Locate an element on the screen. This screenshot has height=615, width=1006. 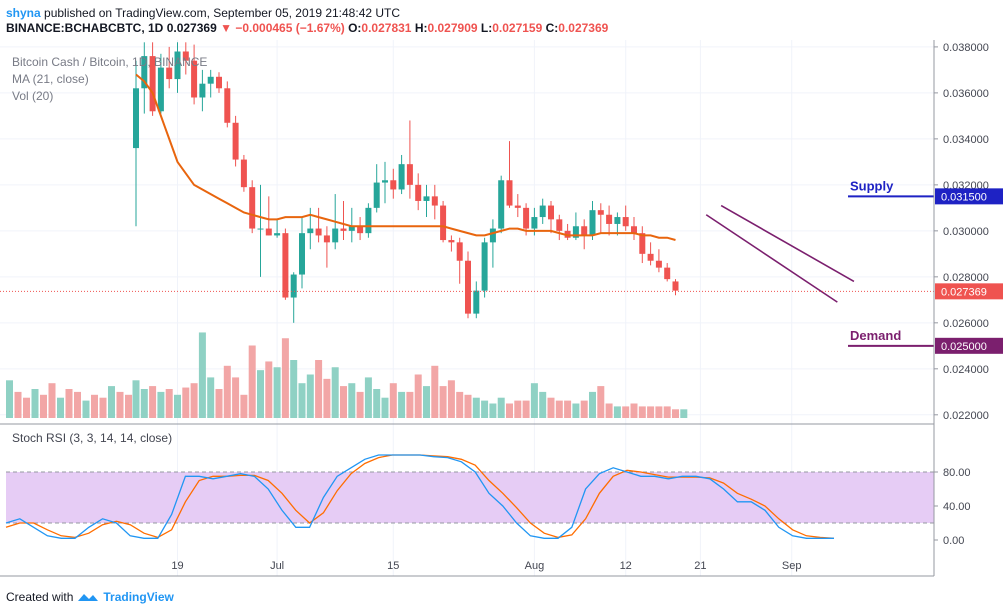
price-tick-label: 0.036000 is located at coordinates (966, 94).